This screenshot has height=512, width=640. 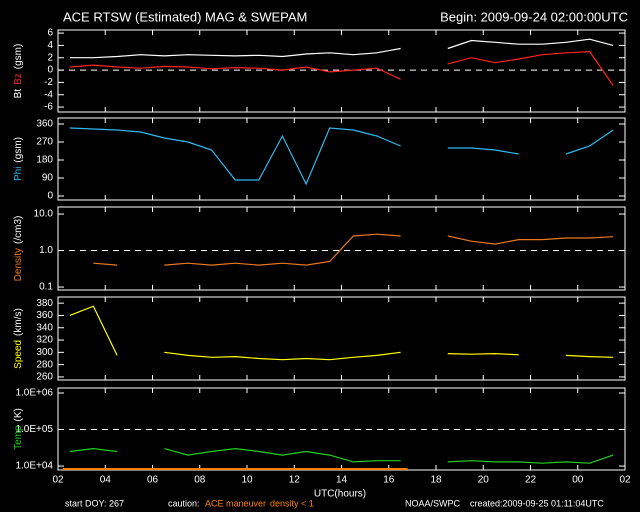 What do you see at coordinates (48, 107) in the screenshot?
I see `y-tick-label: -6` at bounding box center [48, 107].